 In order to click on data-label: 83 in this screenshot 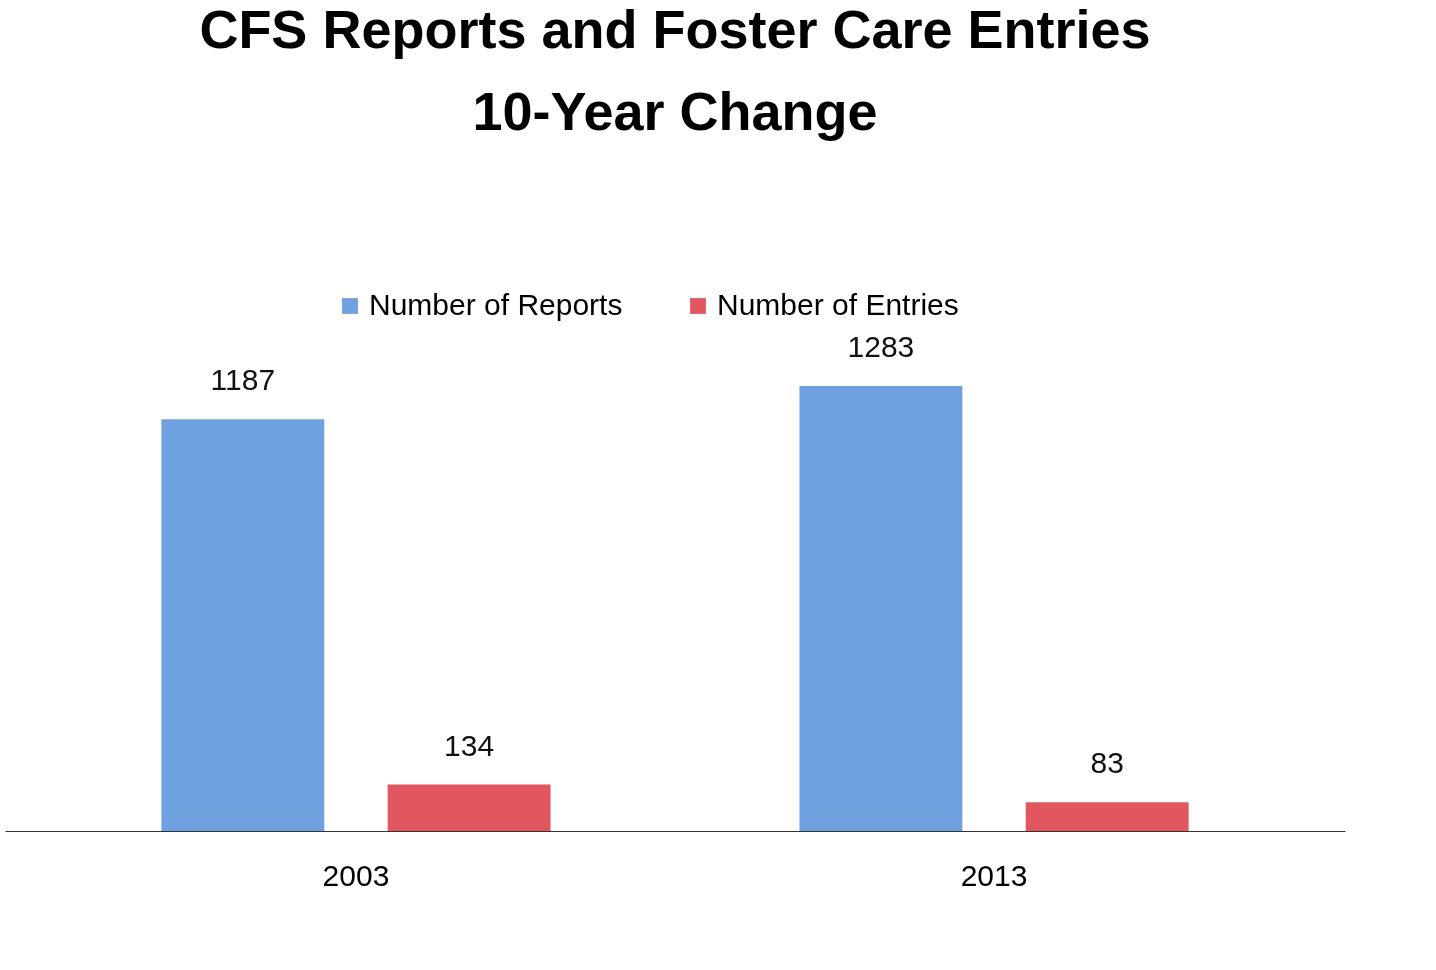, I will do `click(1107, 763)`.